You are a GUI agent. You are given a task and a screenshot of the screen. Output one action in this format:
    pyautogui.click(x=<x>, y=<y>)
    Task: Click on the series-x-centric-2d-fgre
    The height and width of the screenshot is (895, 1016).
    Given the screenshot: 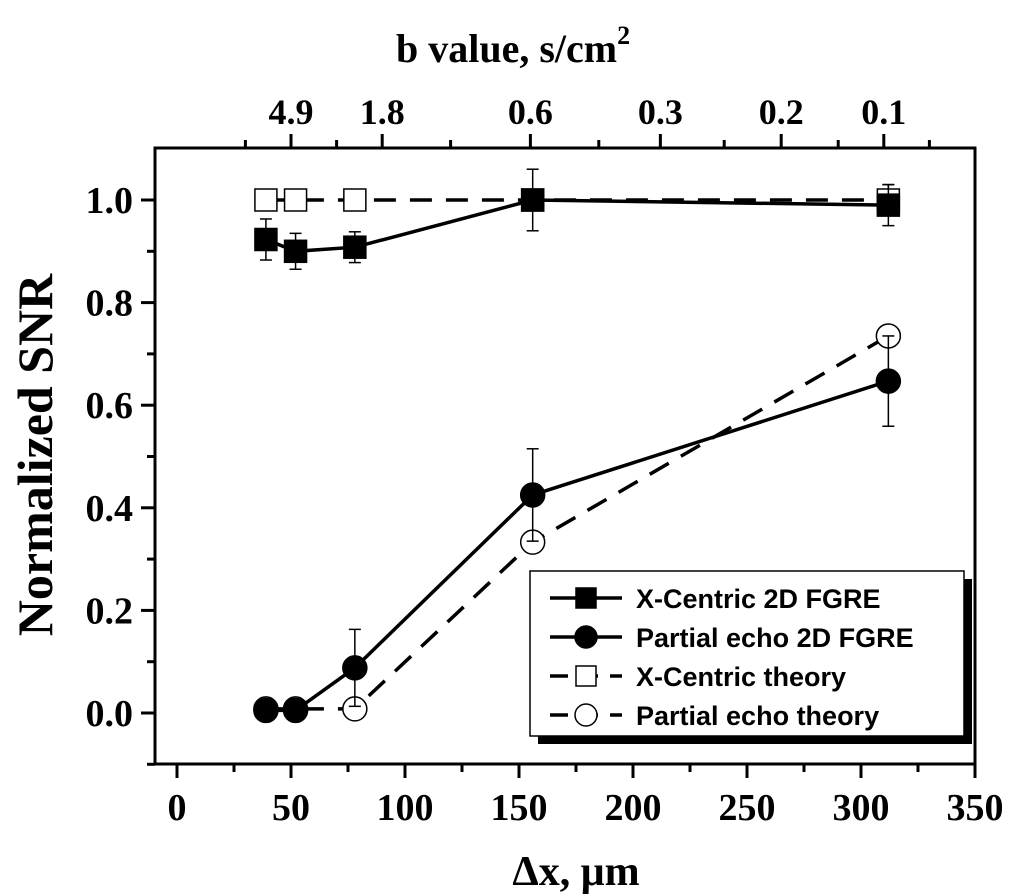 What is the action you would take?
    pyautogui.click(x=577, y=227)
    